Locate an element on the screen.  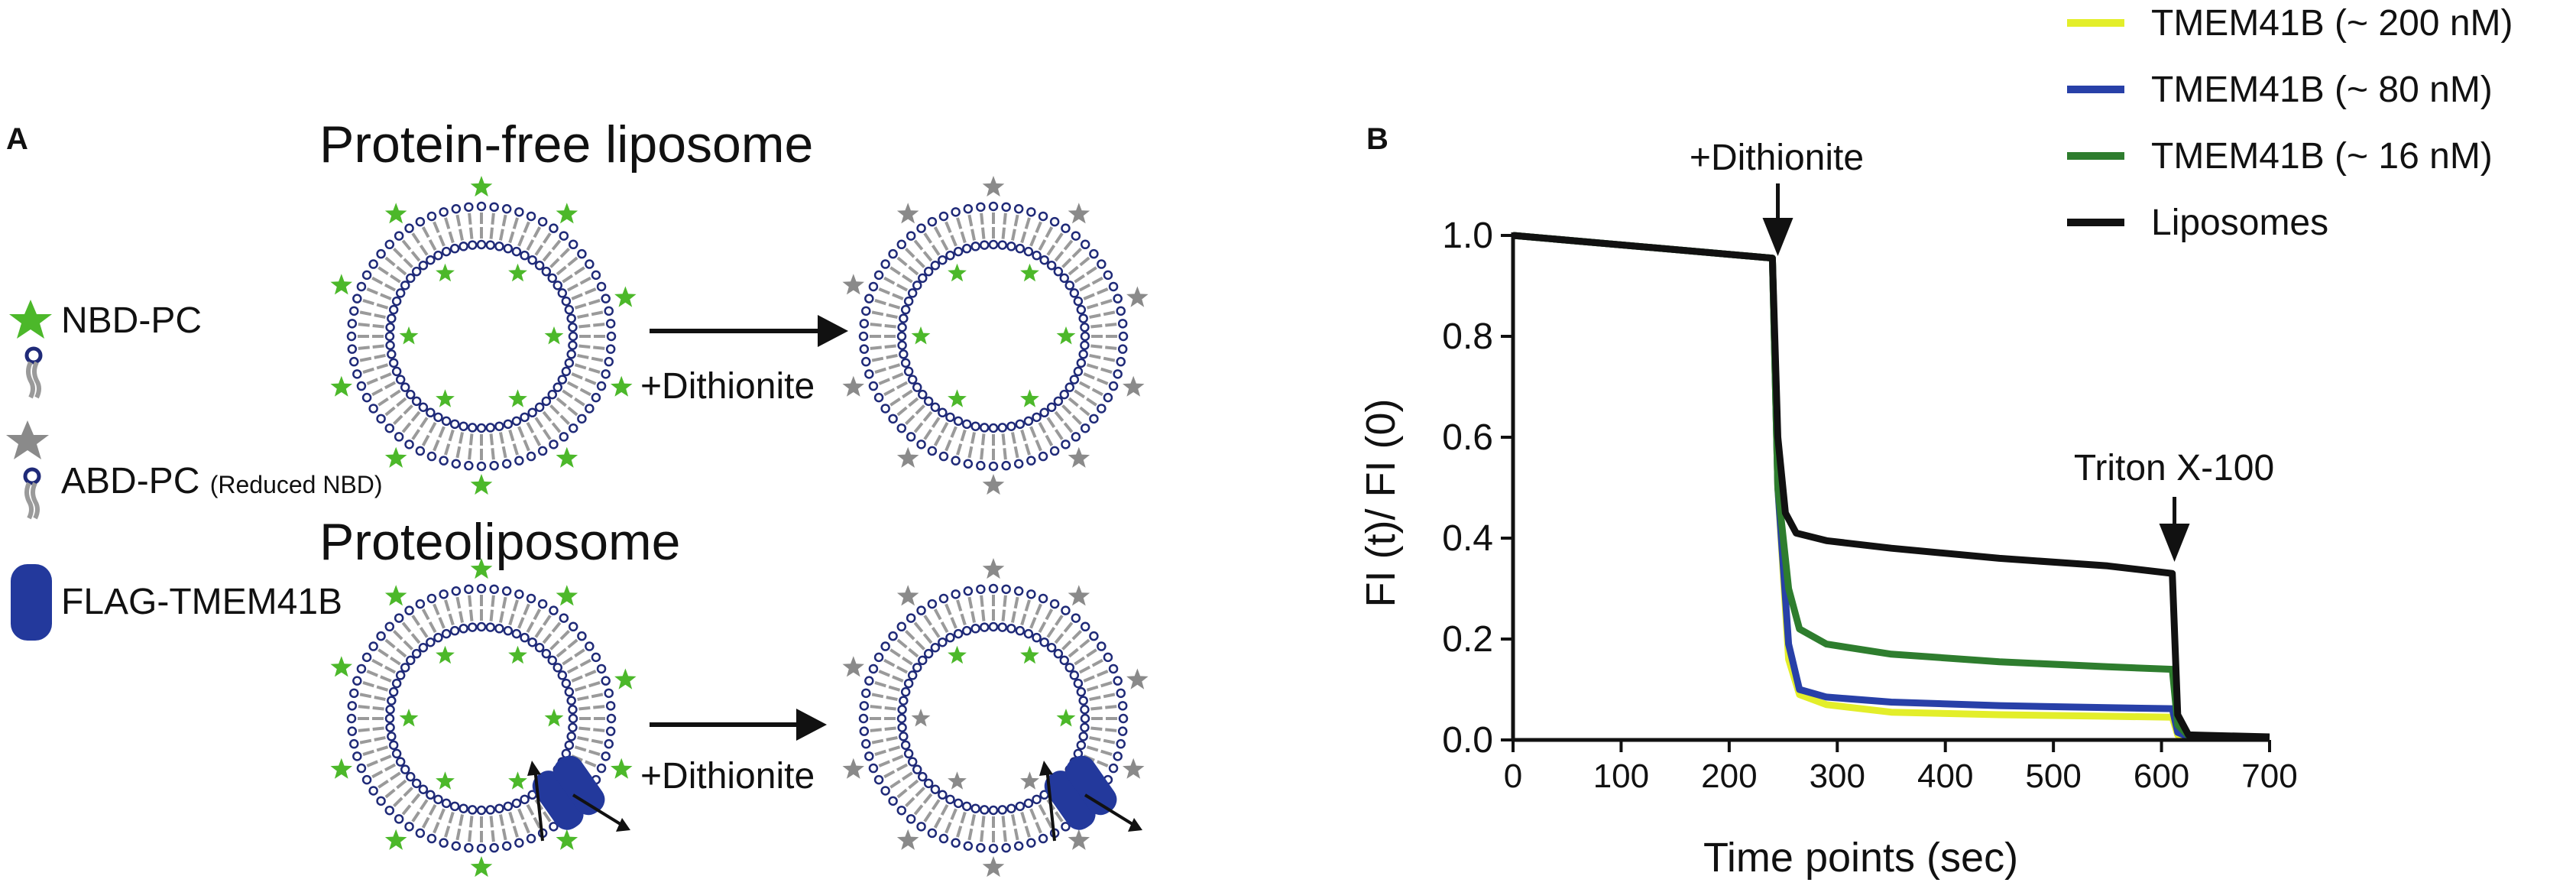
arrow-label-bottom: +Dithionite is located at coordinates (727, 776).